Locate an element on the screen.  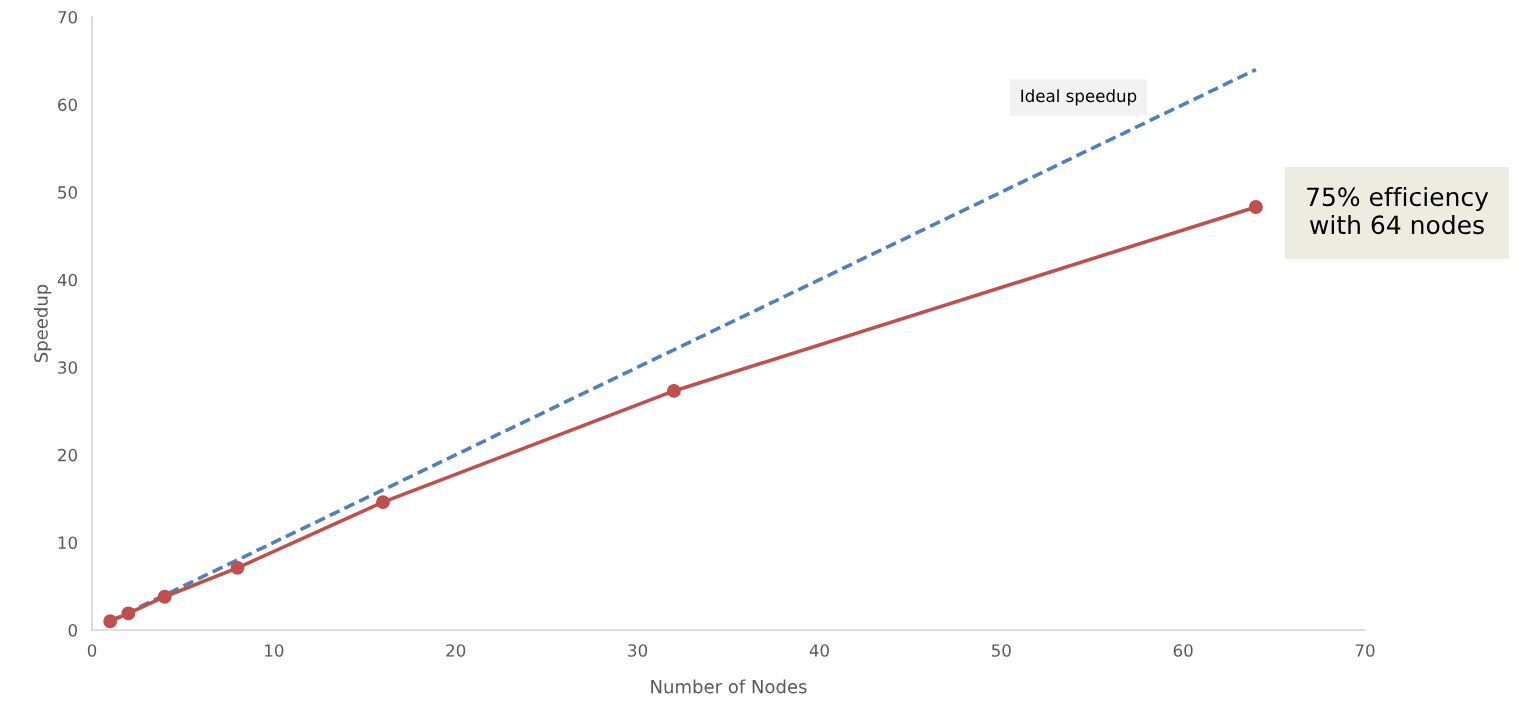
y-tick-label: 20 is located at coordinates (67, 455).